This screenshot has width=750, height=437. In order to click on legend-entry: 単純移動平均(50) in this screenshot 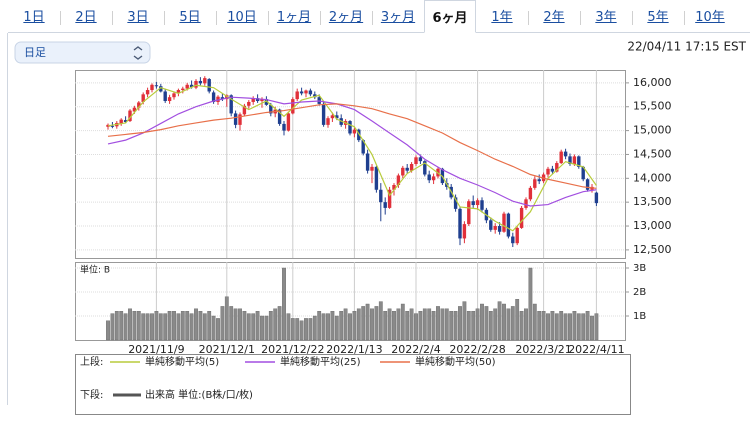, I will do `click(455, 361)`.